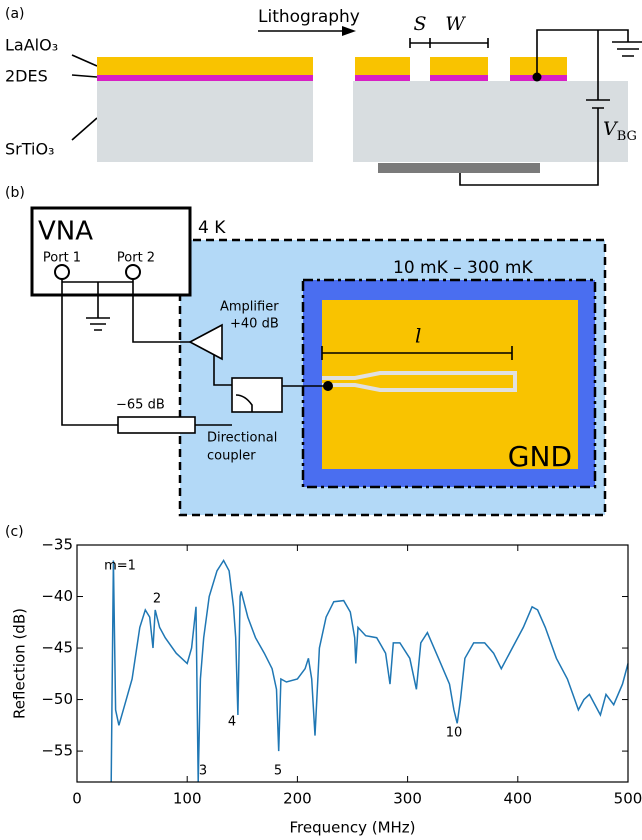 Image resolution: width=642 pixels, height=840 pixels. I want to click on coupler-label: Directional, so click(242, 438).